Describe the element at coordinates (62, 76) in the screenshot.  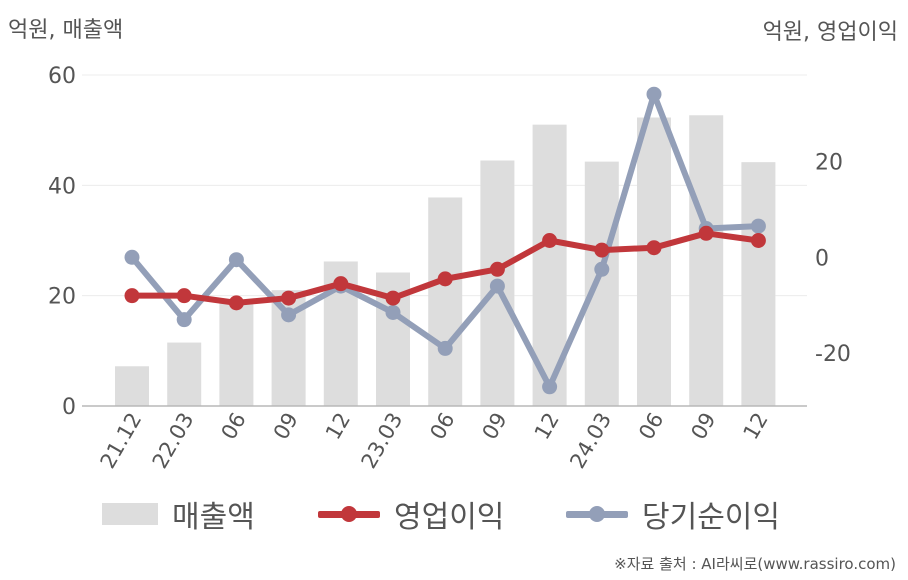
I see `y-left-tick-label: 60` at that location.